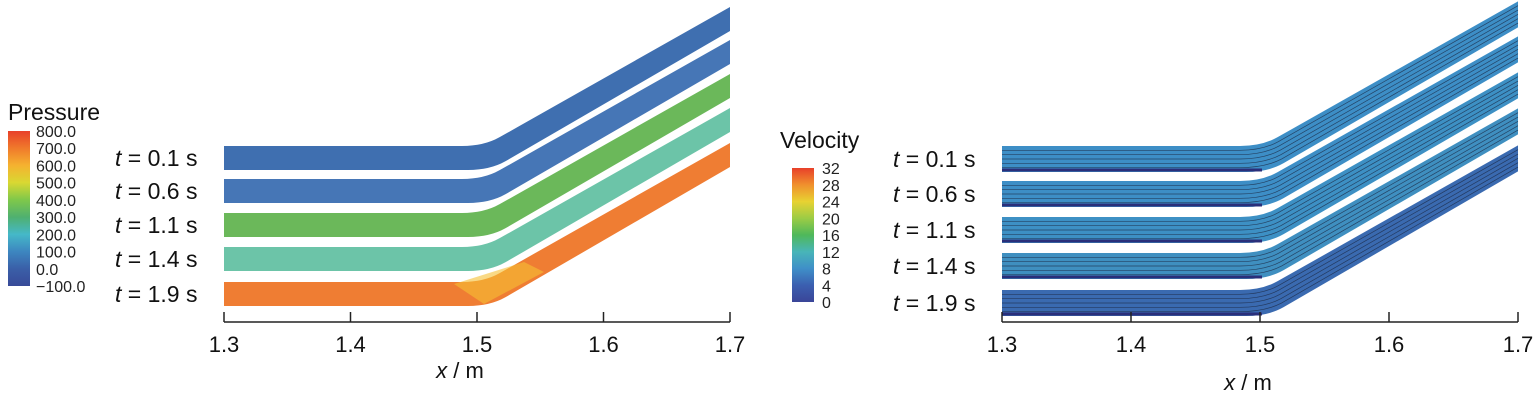 The height and width of the screenshot is (405, 1535). Describe the element at coordinates (831, 219) in the screenshot. I see `velocity-colorbar-tick-label: 20` at that location.